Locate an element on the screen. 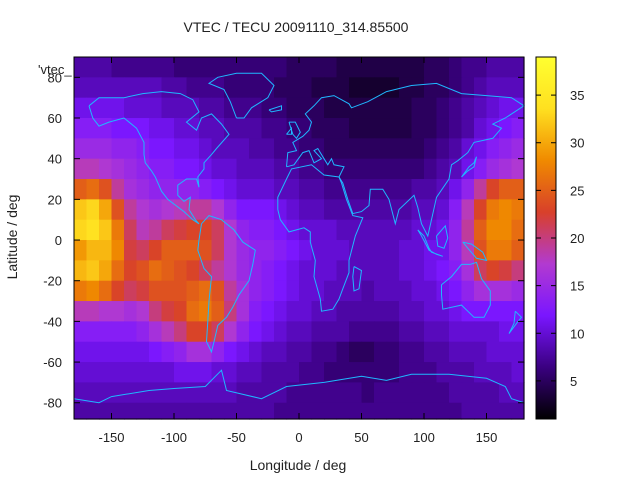  x-tick-label: -150 is located at coordinates (111, 437).